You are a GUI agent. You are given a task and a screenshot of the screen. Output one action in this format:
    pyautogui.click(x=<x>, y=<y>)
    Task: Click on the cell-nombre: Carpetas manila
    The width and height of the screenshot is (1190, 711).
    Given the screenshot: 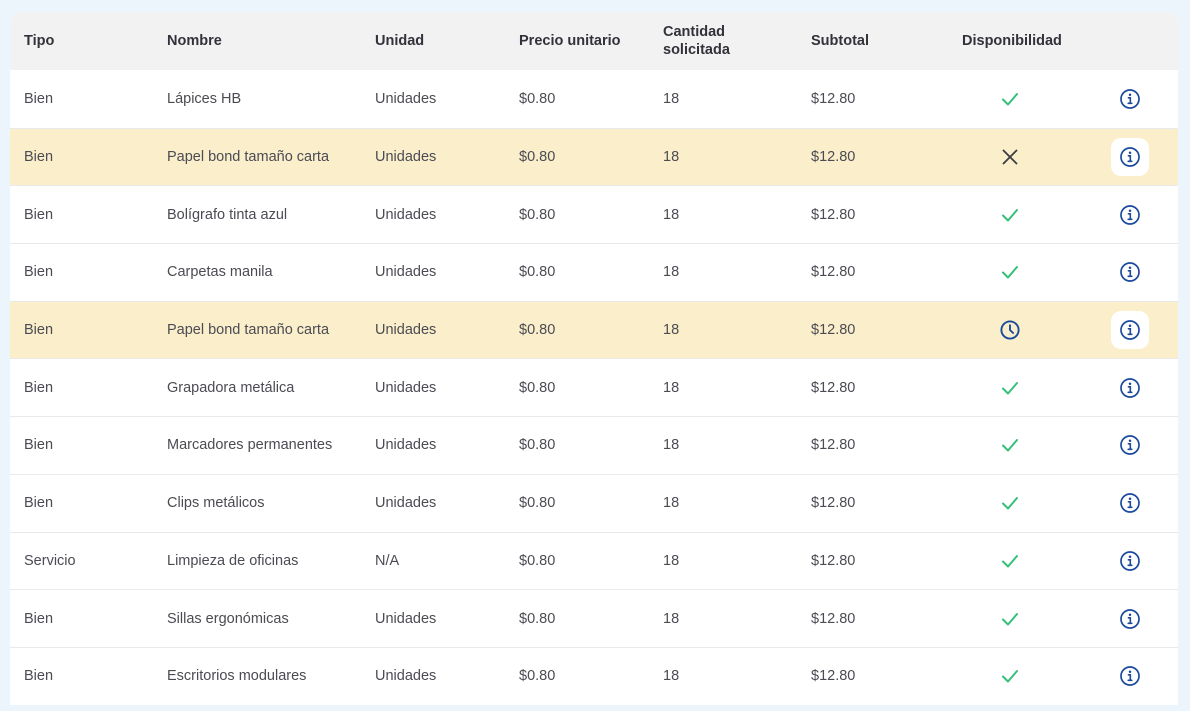 What is the action you would take?
    pyautogui.click(x=220, y=272)
    